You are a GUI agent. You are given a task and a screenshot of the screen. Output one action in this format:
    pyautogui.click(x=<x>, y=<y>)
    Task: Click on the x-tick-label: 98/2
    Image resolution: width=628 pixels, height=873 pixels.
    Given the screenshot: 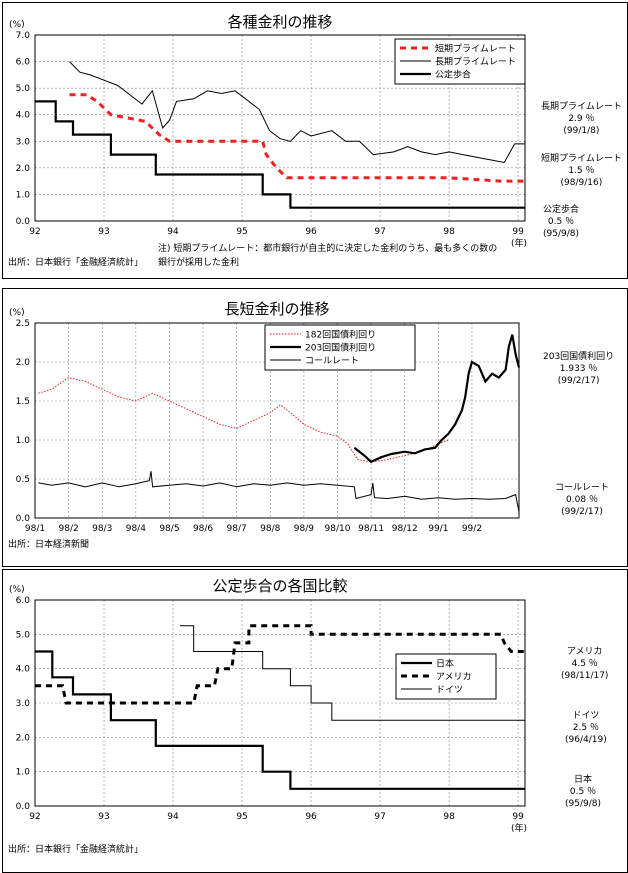 What is the action you would take?
    pyautogui.click(x=69, y=529)
    